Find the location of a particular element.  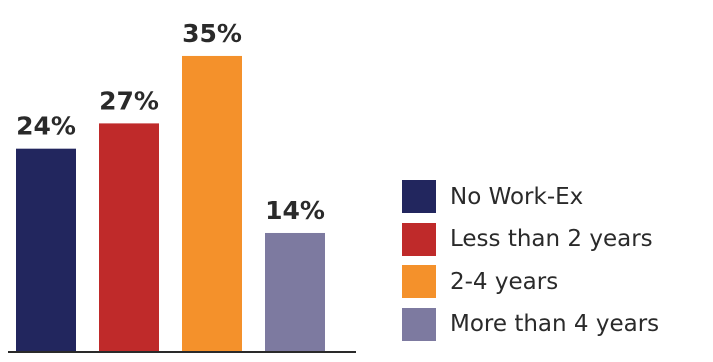

bar-less-than-2-years is located at coordinates (129, 237).